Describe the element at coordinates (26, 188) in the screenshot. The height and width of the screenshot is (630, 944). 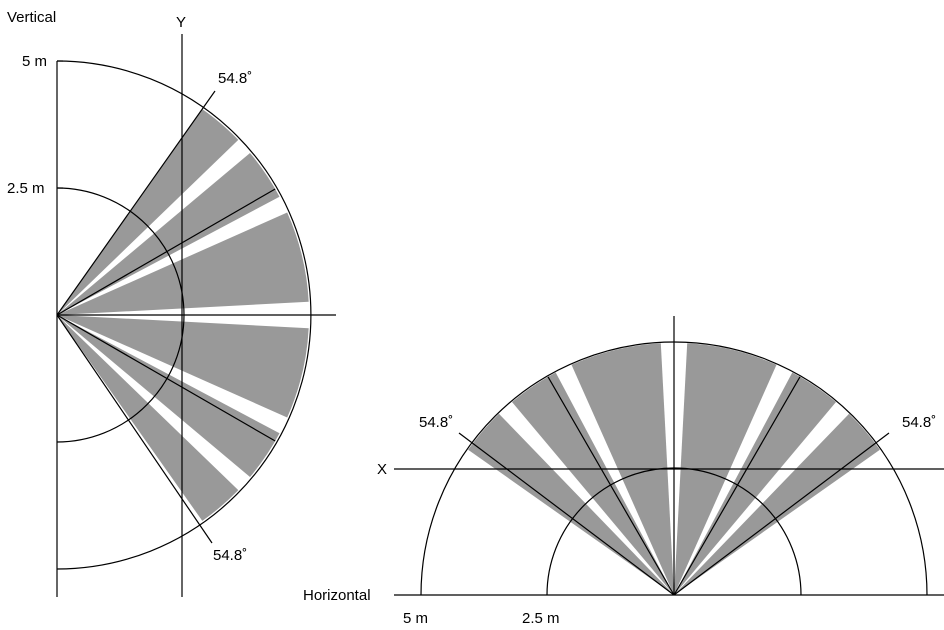
I see `vertical-inner-radius-label: 2.5 m` at that location.